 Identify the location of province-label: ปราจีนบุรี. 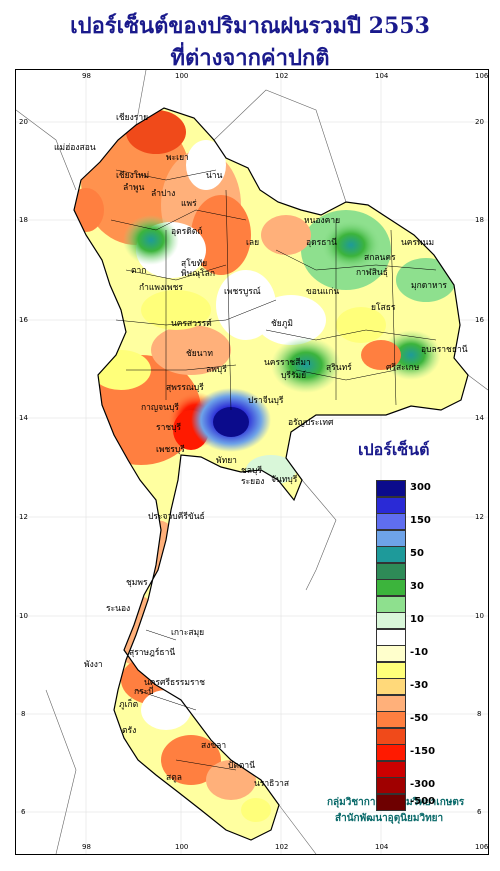
(266, 401).